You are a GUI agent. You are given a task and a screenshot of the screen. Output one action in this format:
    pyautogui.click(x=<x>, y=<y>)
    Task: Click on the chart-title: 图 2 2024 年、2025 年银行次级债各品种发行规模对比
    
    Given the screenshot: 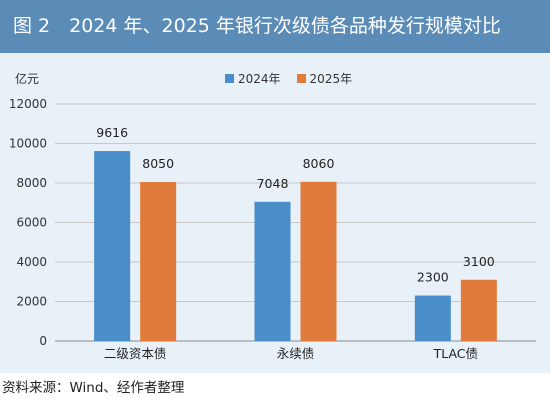 What is the action you would take?
    pyautogui.click(x=257, y=26)
    